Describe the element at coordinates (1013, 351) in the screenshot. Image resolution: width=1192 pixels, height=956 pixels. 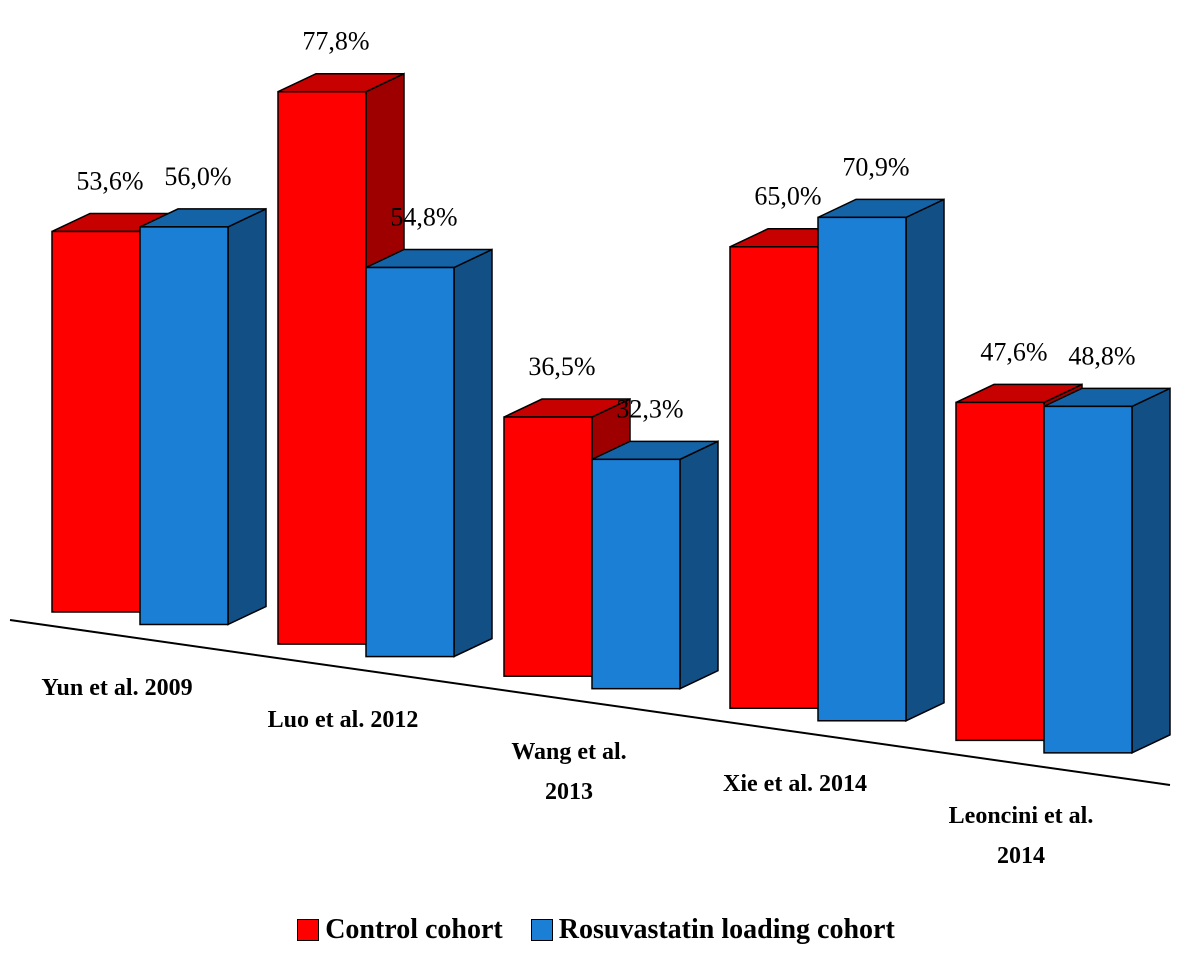
I see `value-label: 47,6%` at that location.